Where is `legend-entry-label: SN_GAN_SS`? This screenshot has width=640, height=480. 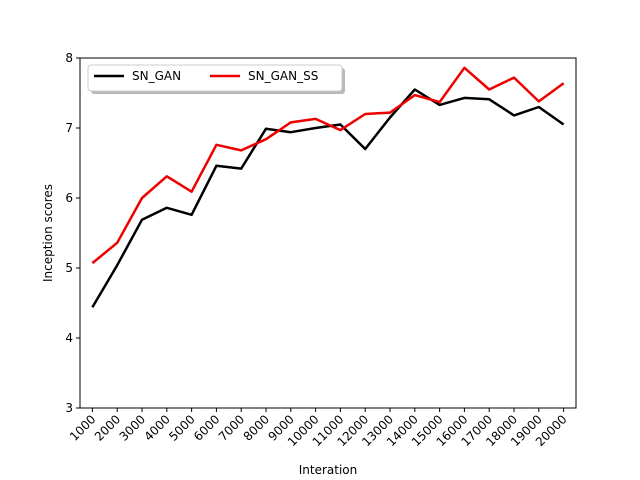
legend-entry-label: SN_GAN_SS is located at coordinates (283, 76).